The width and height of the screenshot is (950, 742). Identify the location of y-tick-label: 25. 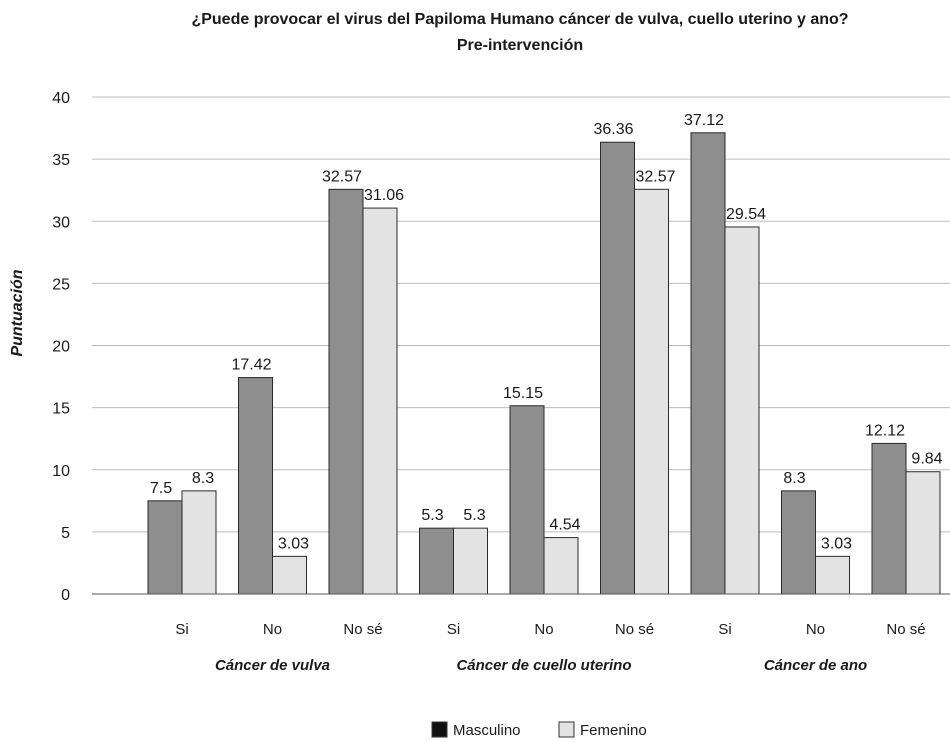
(61, 284).